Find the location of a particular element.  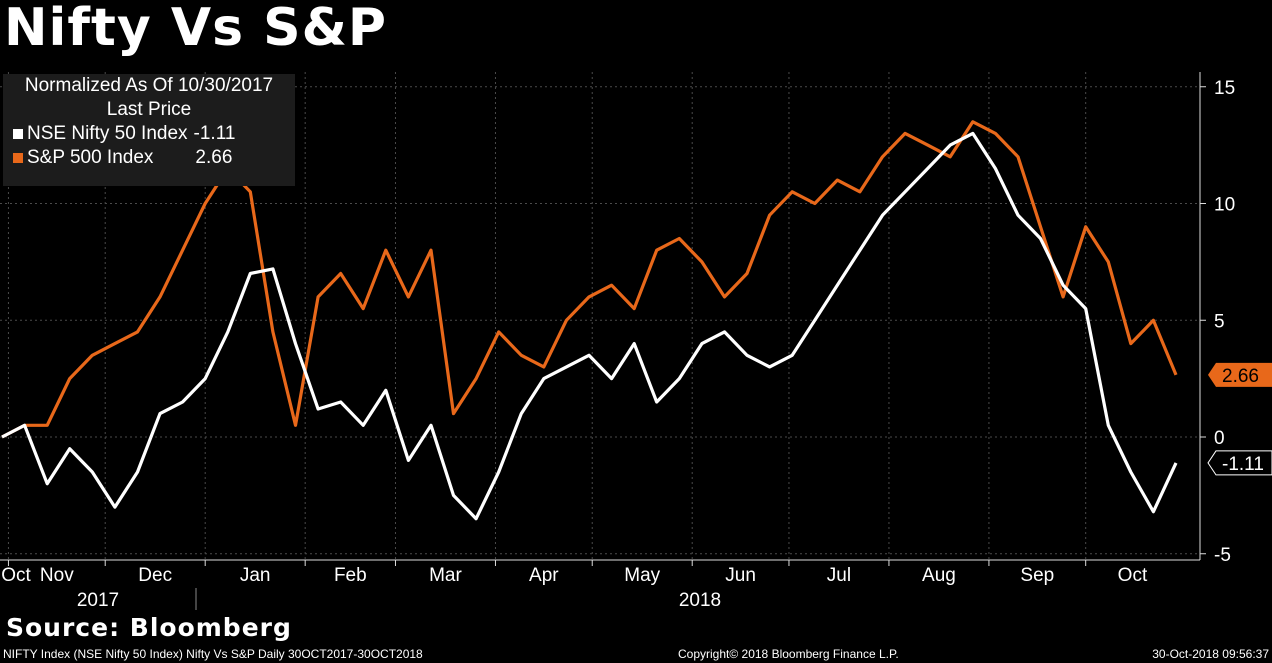

legend-value-nifty: -1.11 is located at coordinates (214, 133).